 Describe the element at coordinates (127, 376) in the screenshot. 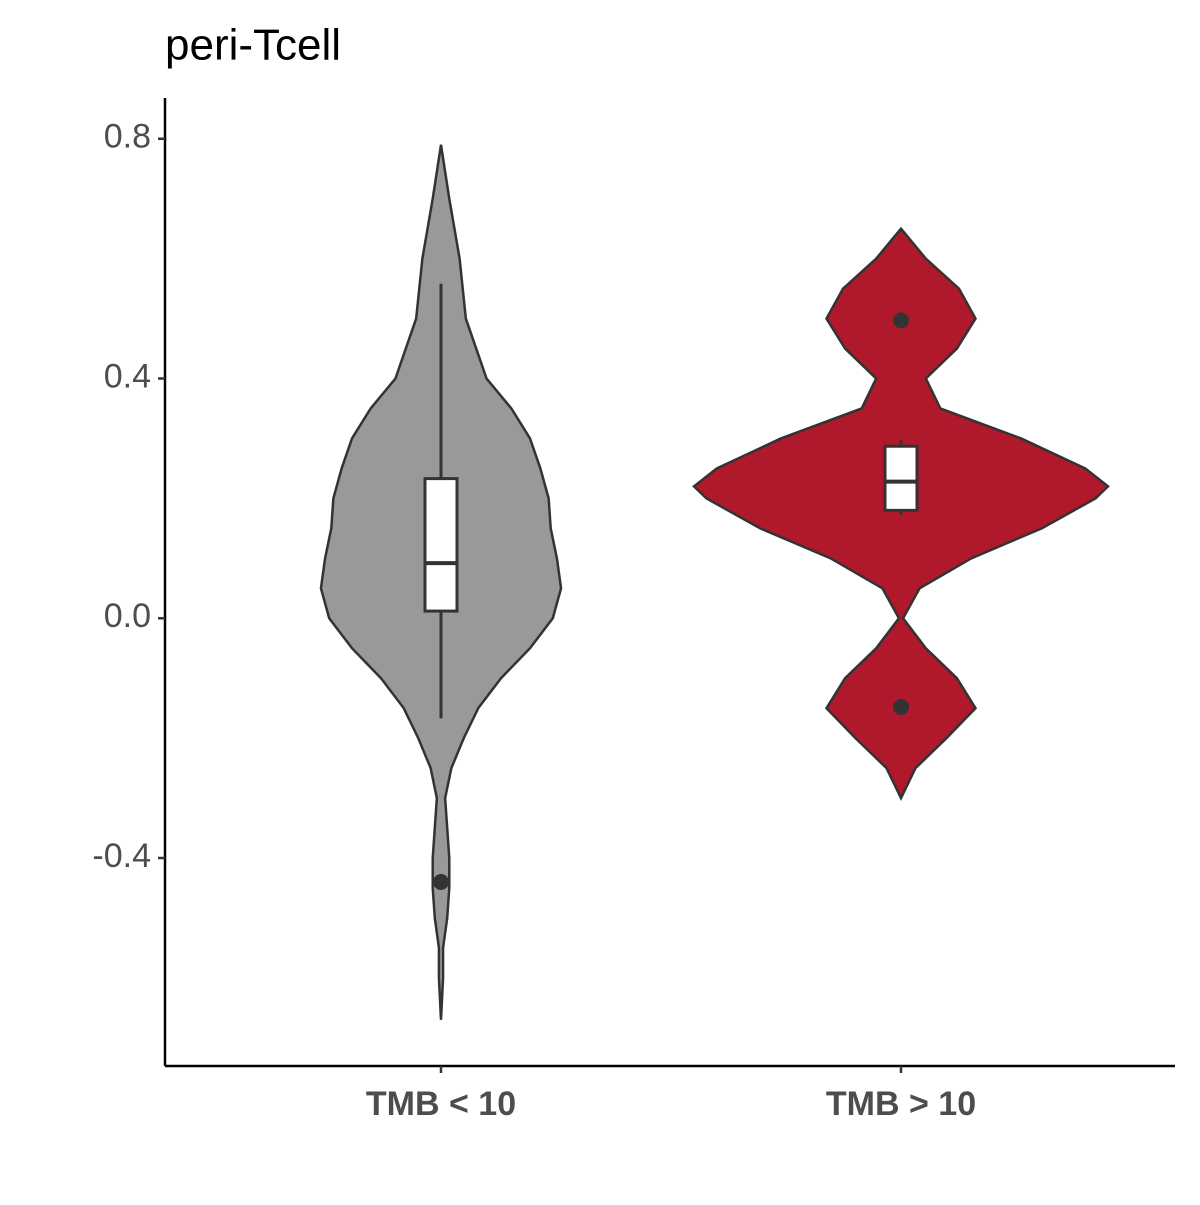

I see `y-tick-label: 0.4` at that location.